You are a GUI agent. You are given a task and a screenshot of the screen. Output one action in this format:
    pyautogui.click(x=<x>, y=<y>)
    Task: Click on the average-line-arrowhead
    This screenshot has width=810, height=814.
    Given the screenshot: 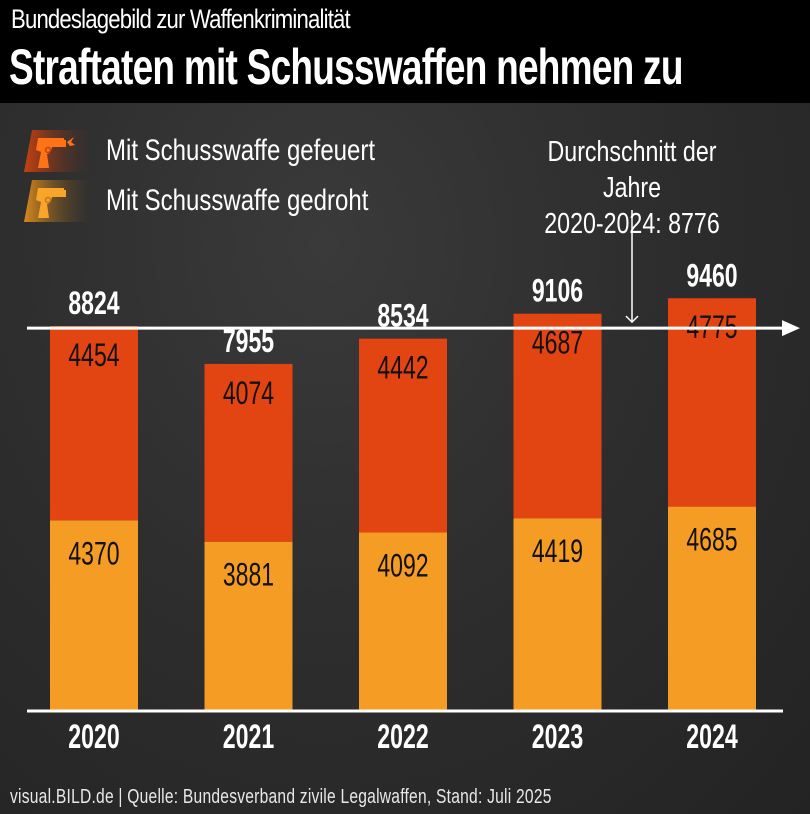 What is the action you would take?
    pyautogui.click(x=791, y=328)
    